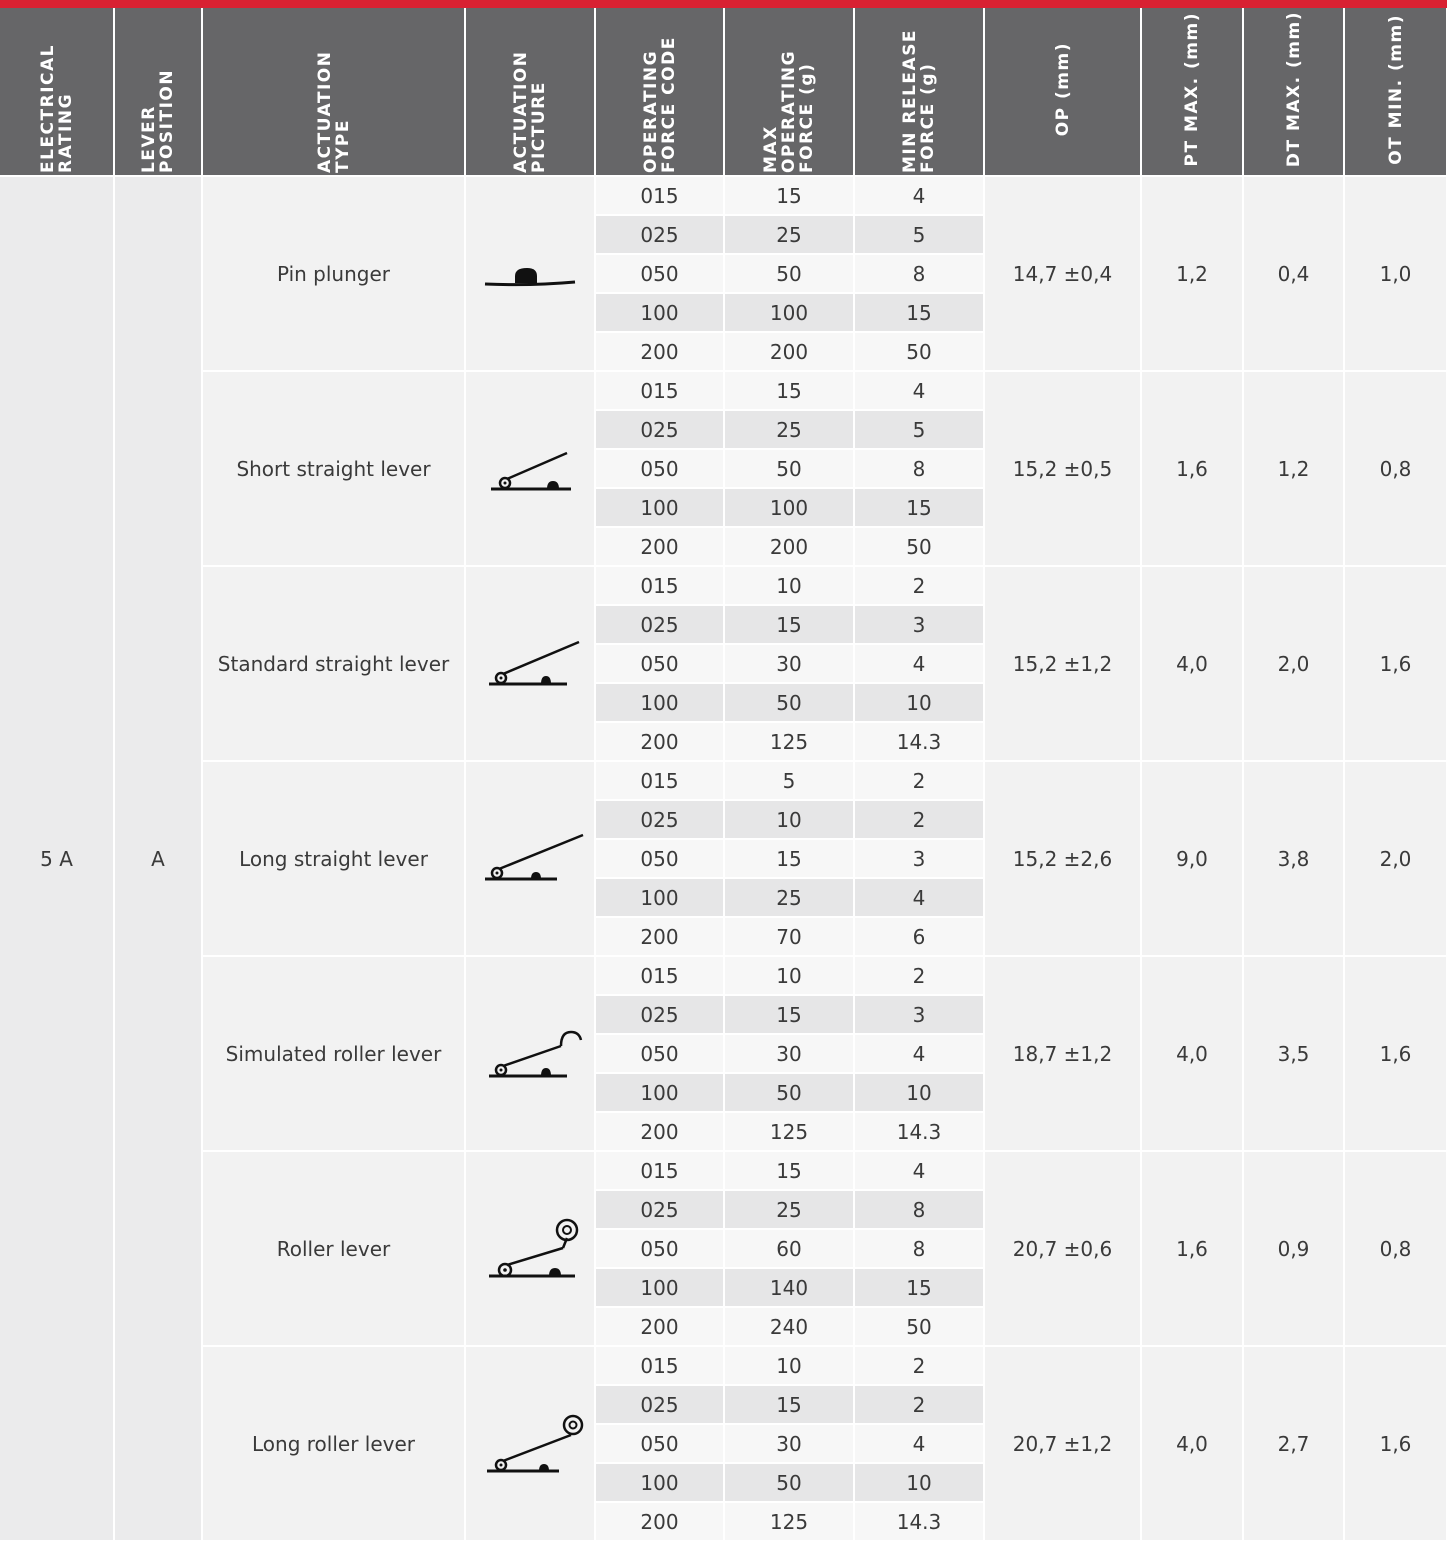 This screenshot has width=1447, height=1546. What do you see at coordinates (789, 937) in the screenshot?
I see `max-operating-force-cell: 70` at bounding box center [789, 937].